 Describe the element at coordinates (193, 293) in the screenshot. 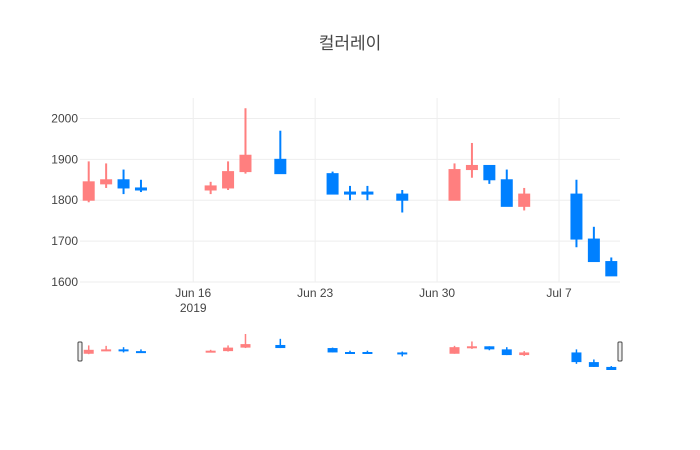

I see `x-tick-label: Jun 16` at that location.